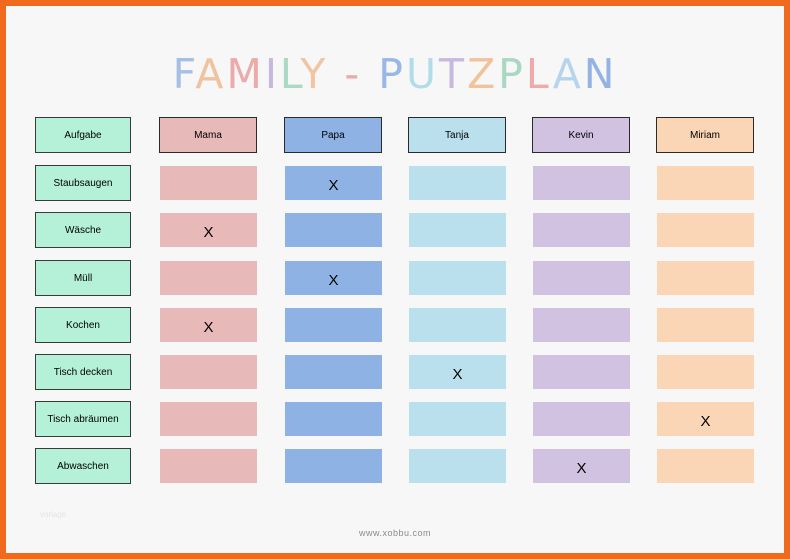  I want to click on title-letter: Y, so click(314, 74).